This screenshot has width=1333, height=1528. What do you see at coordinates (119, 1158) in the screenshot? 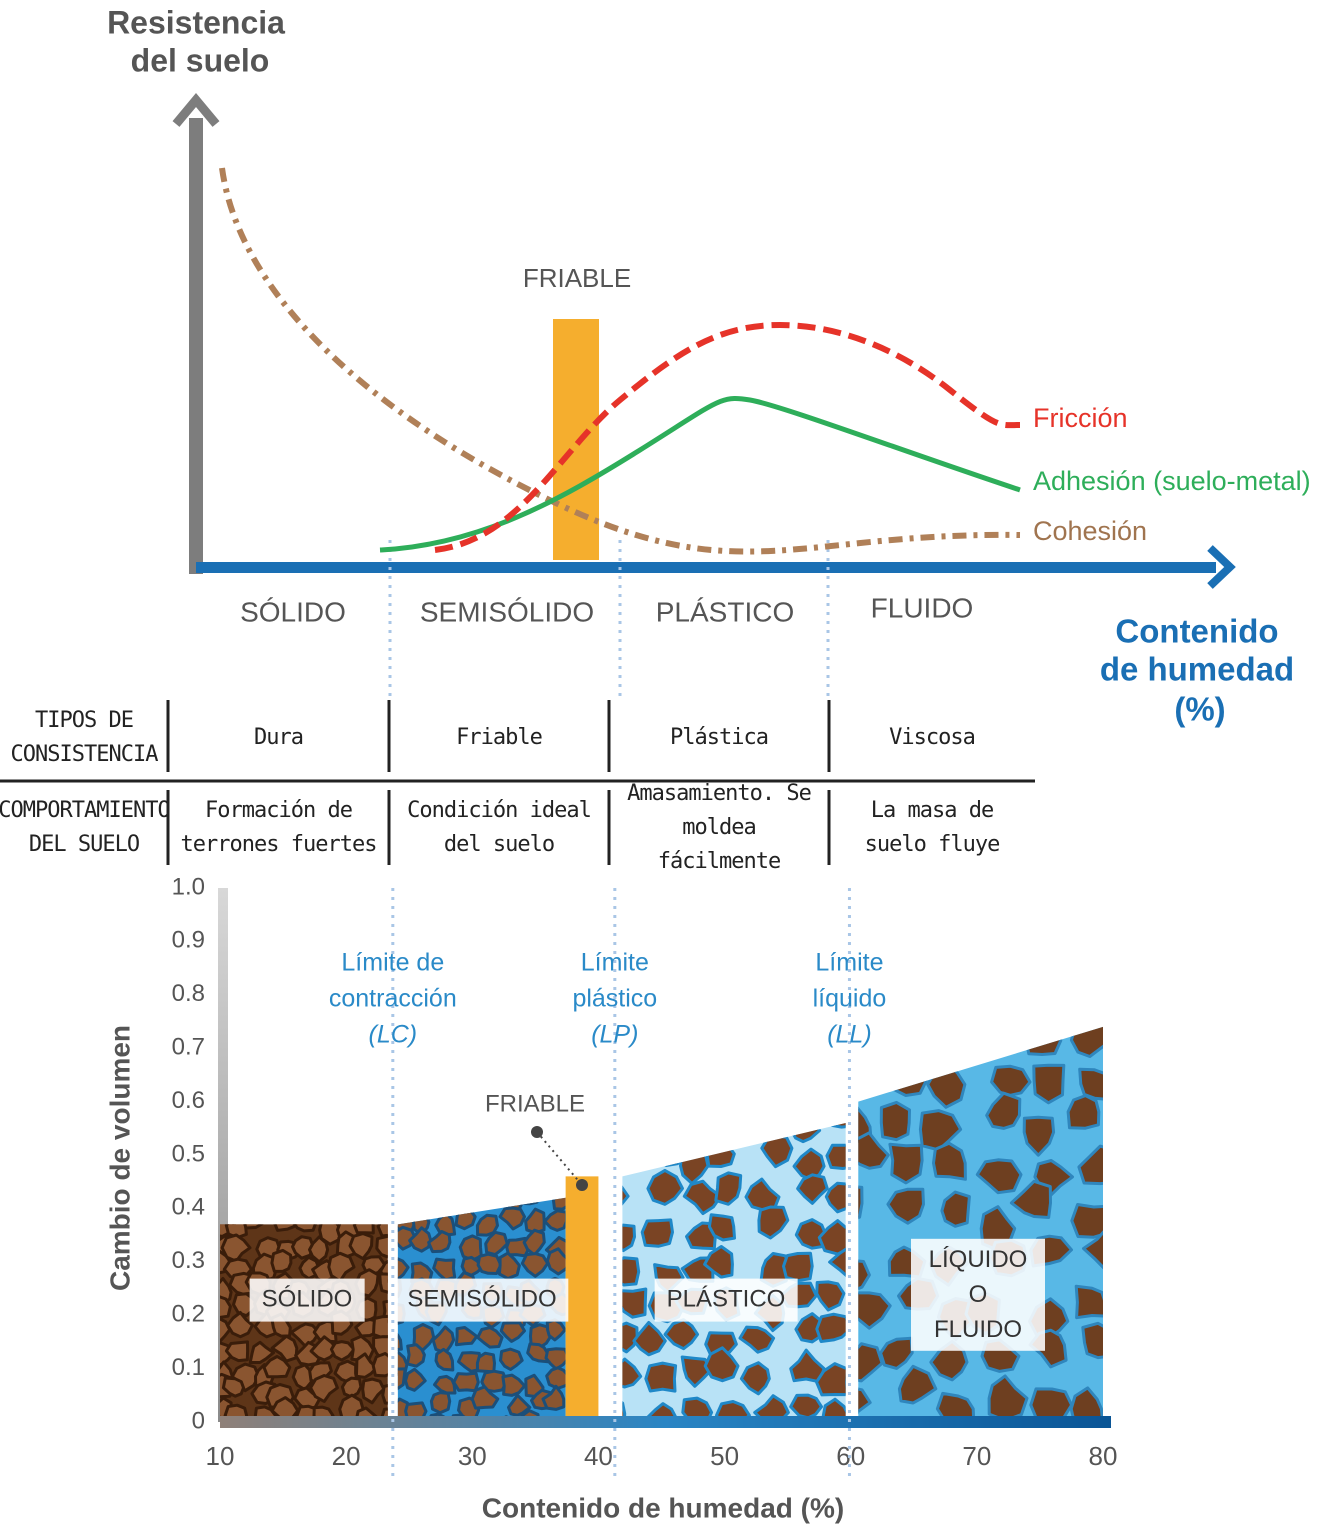
I see `y-axis-label: Cambio de volumen` at bounding box center [119, 1158].